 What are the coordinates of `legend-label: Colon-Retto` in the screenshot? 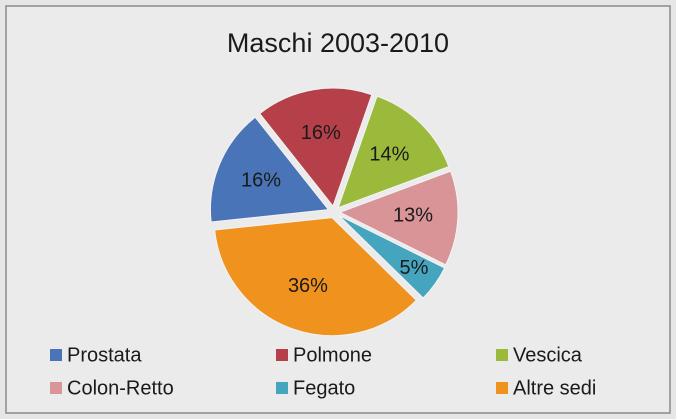 It's located at (120, 388).